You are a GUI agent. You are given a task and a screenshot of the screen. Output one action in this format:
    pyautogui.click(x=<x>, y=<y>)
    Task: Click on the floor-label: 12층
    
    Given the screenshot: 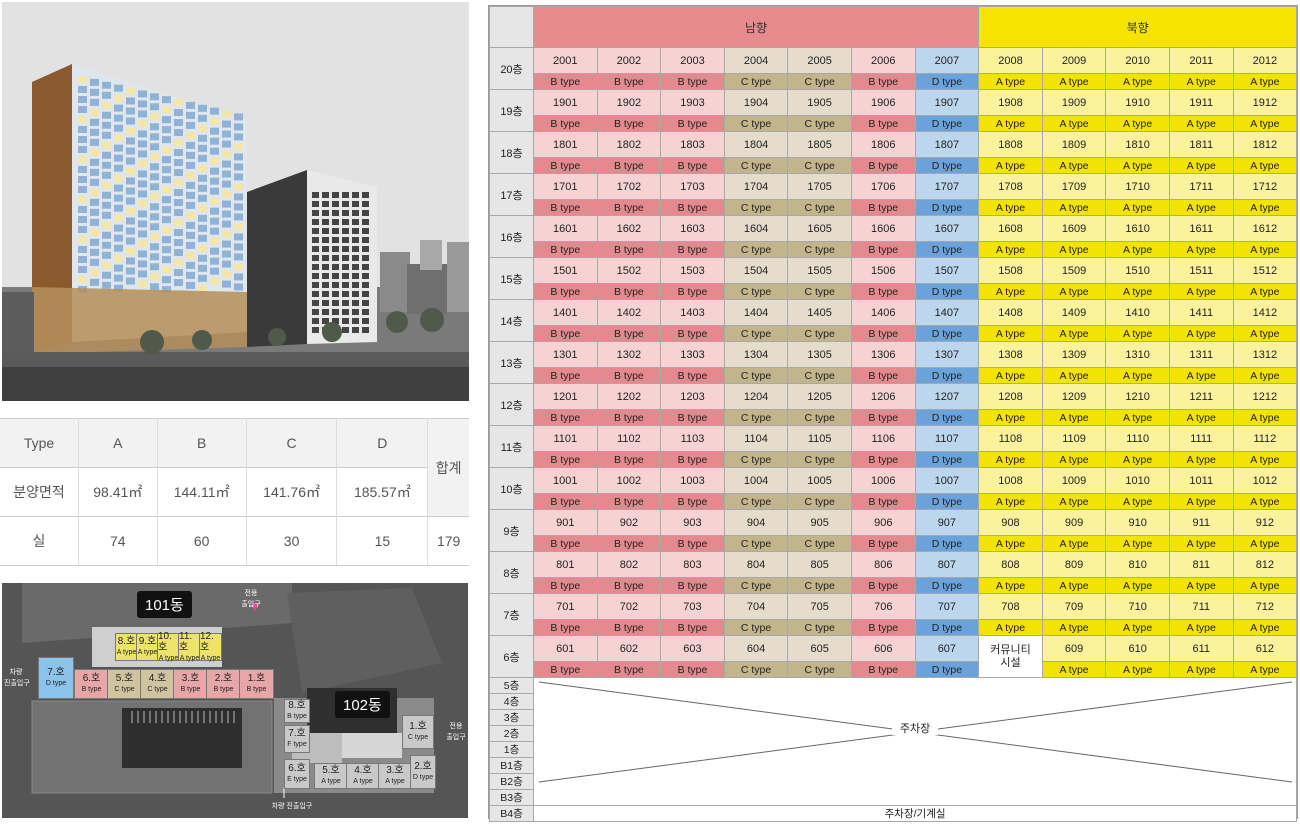 What is the action you would take?
    pyautogui.click(x=511, y=404)
    